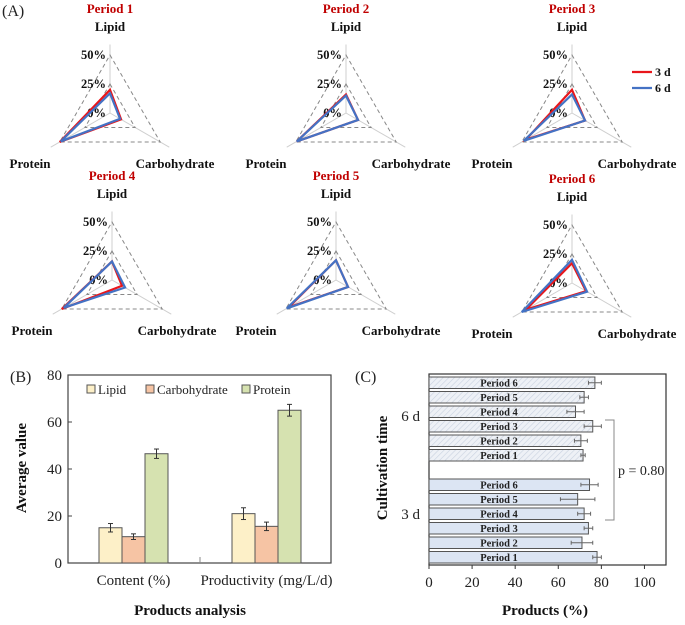 This screenshot has height=625, width=685. Describe the element at coordinates (246, 389) in the screenshot. I see `legend-swatch-protein` at that location.